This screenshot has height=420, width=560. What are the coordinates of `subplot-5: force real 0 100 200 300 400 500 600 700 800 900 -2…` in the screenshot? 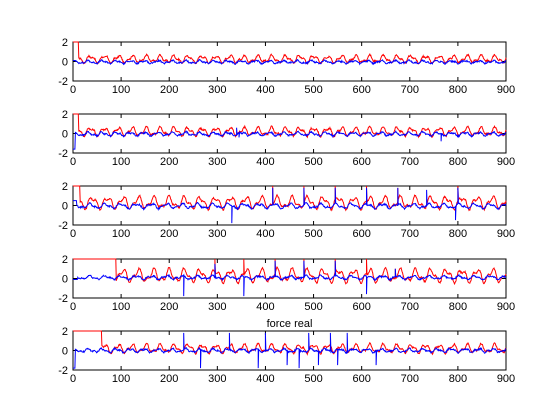 It's located at (286, 351).